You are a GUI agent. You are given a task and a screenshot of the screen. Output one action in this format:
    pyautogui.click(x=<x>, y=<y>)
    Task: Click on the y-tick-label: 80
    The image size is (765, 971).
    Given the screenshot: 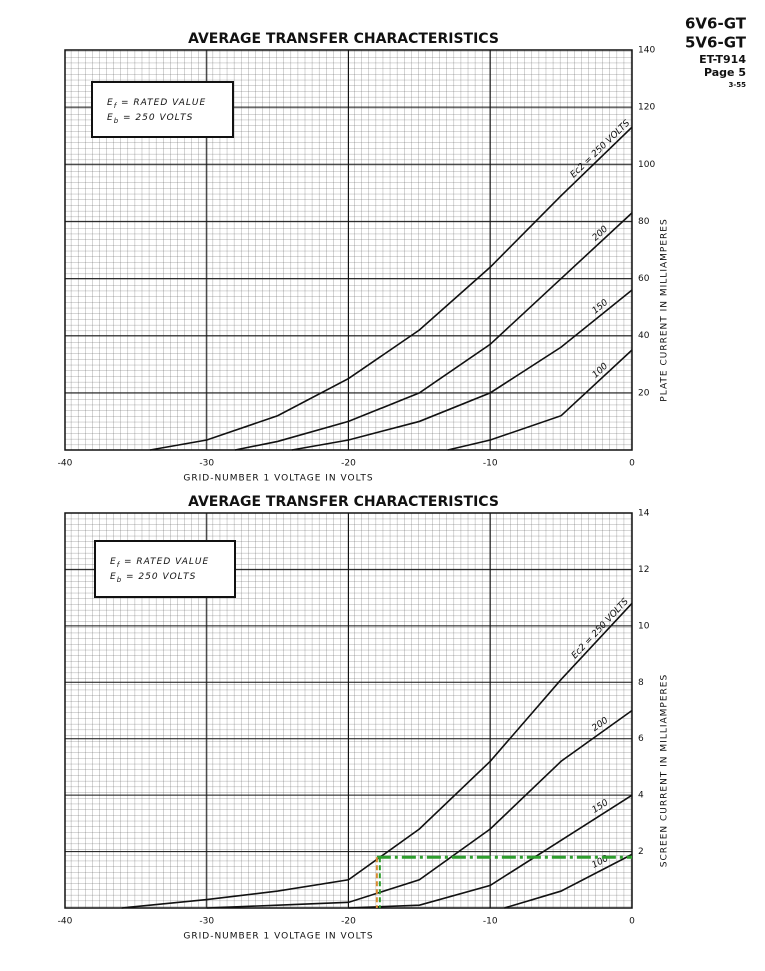 What is the action you would take?
    pyautogui.click(x=644, y=222)
    